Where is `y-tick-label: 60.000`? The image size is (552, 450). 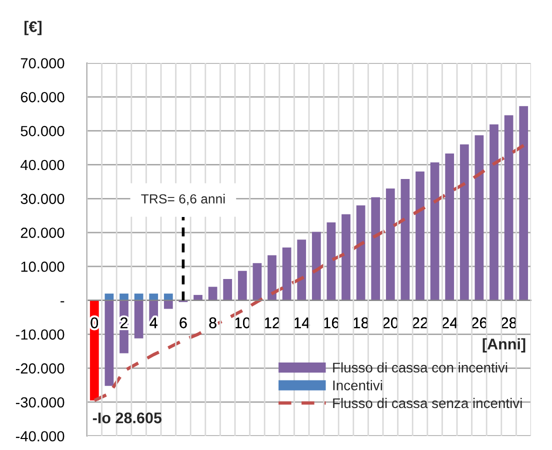
y-tick-label: 60.000 is located at coordinates (42, 97).